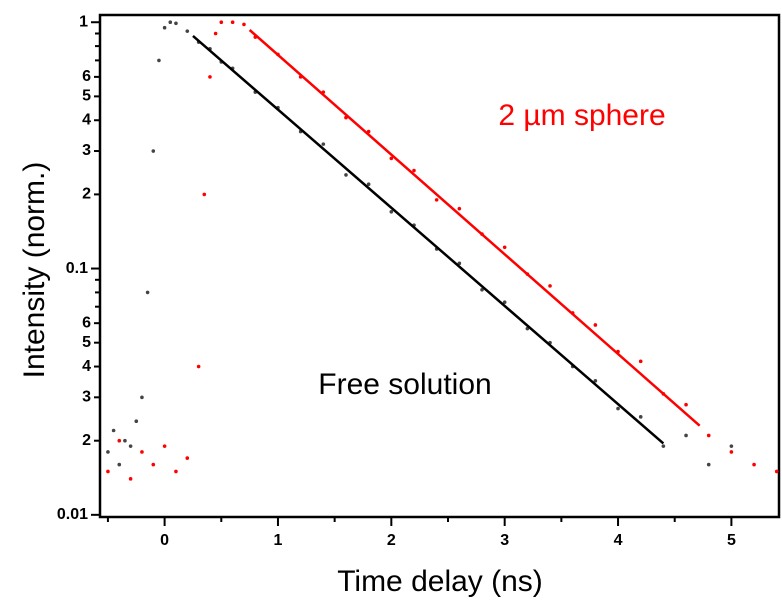 The height and width of the screenshot is (602, 782). I want to click on x-tick-label: 0, so click(164, 540).